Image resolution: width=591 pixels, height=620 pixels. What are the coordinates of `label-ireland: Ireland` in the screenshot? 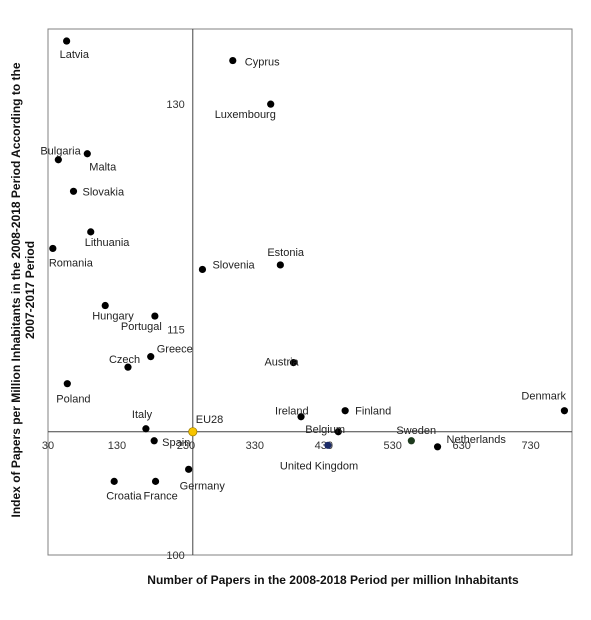 It's located at (292, 412).